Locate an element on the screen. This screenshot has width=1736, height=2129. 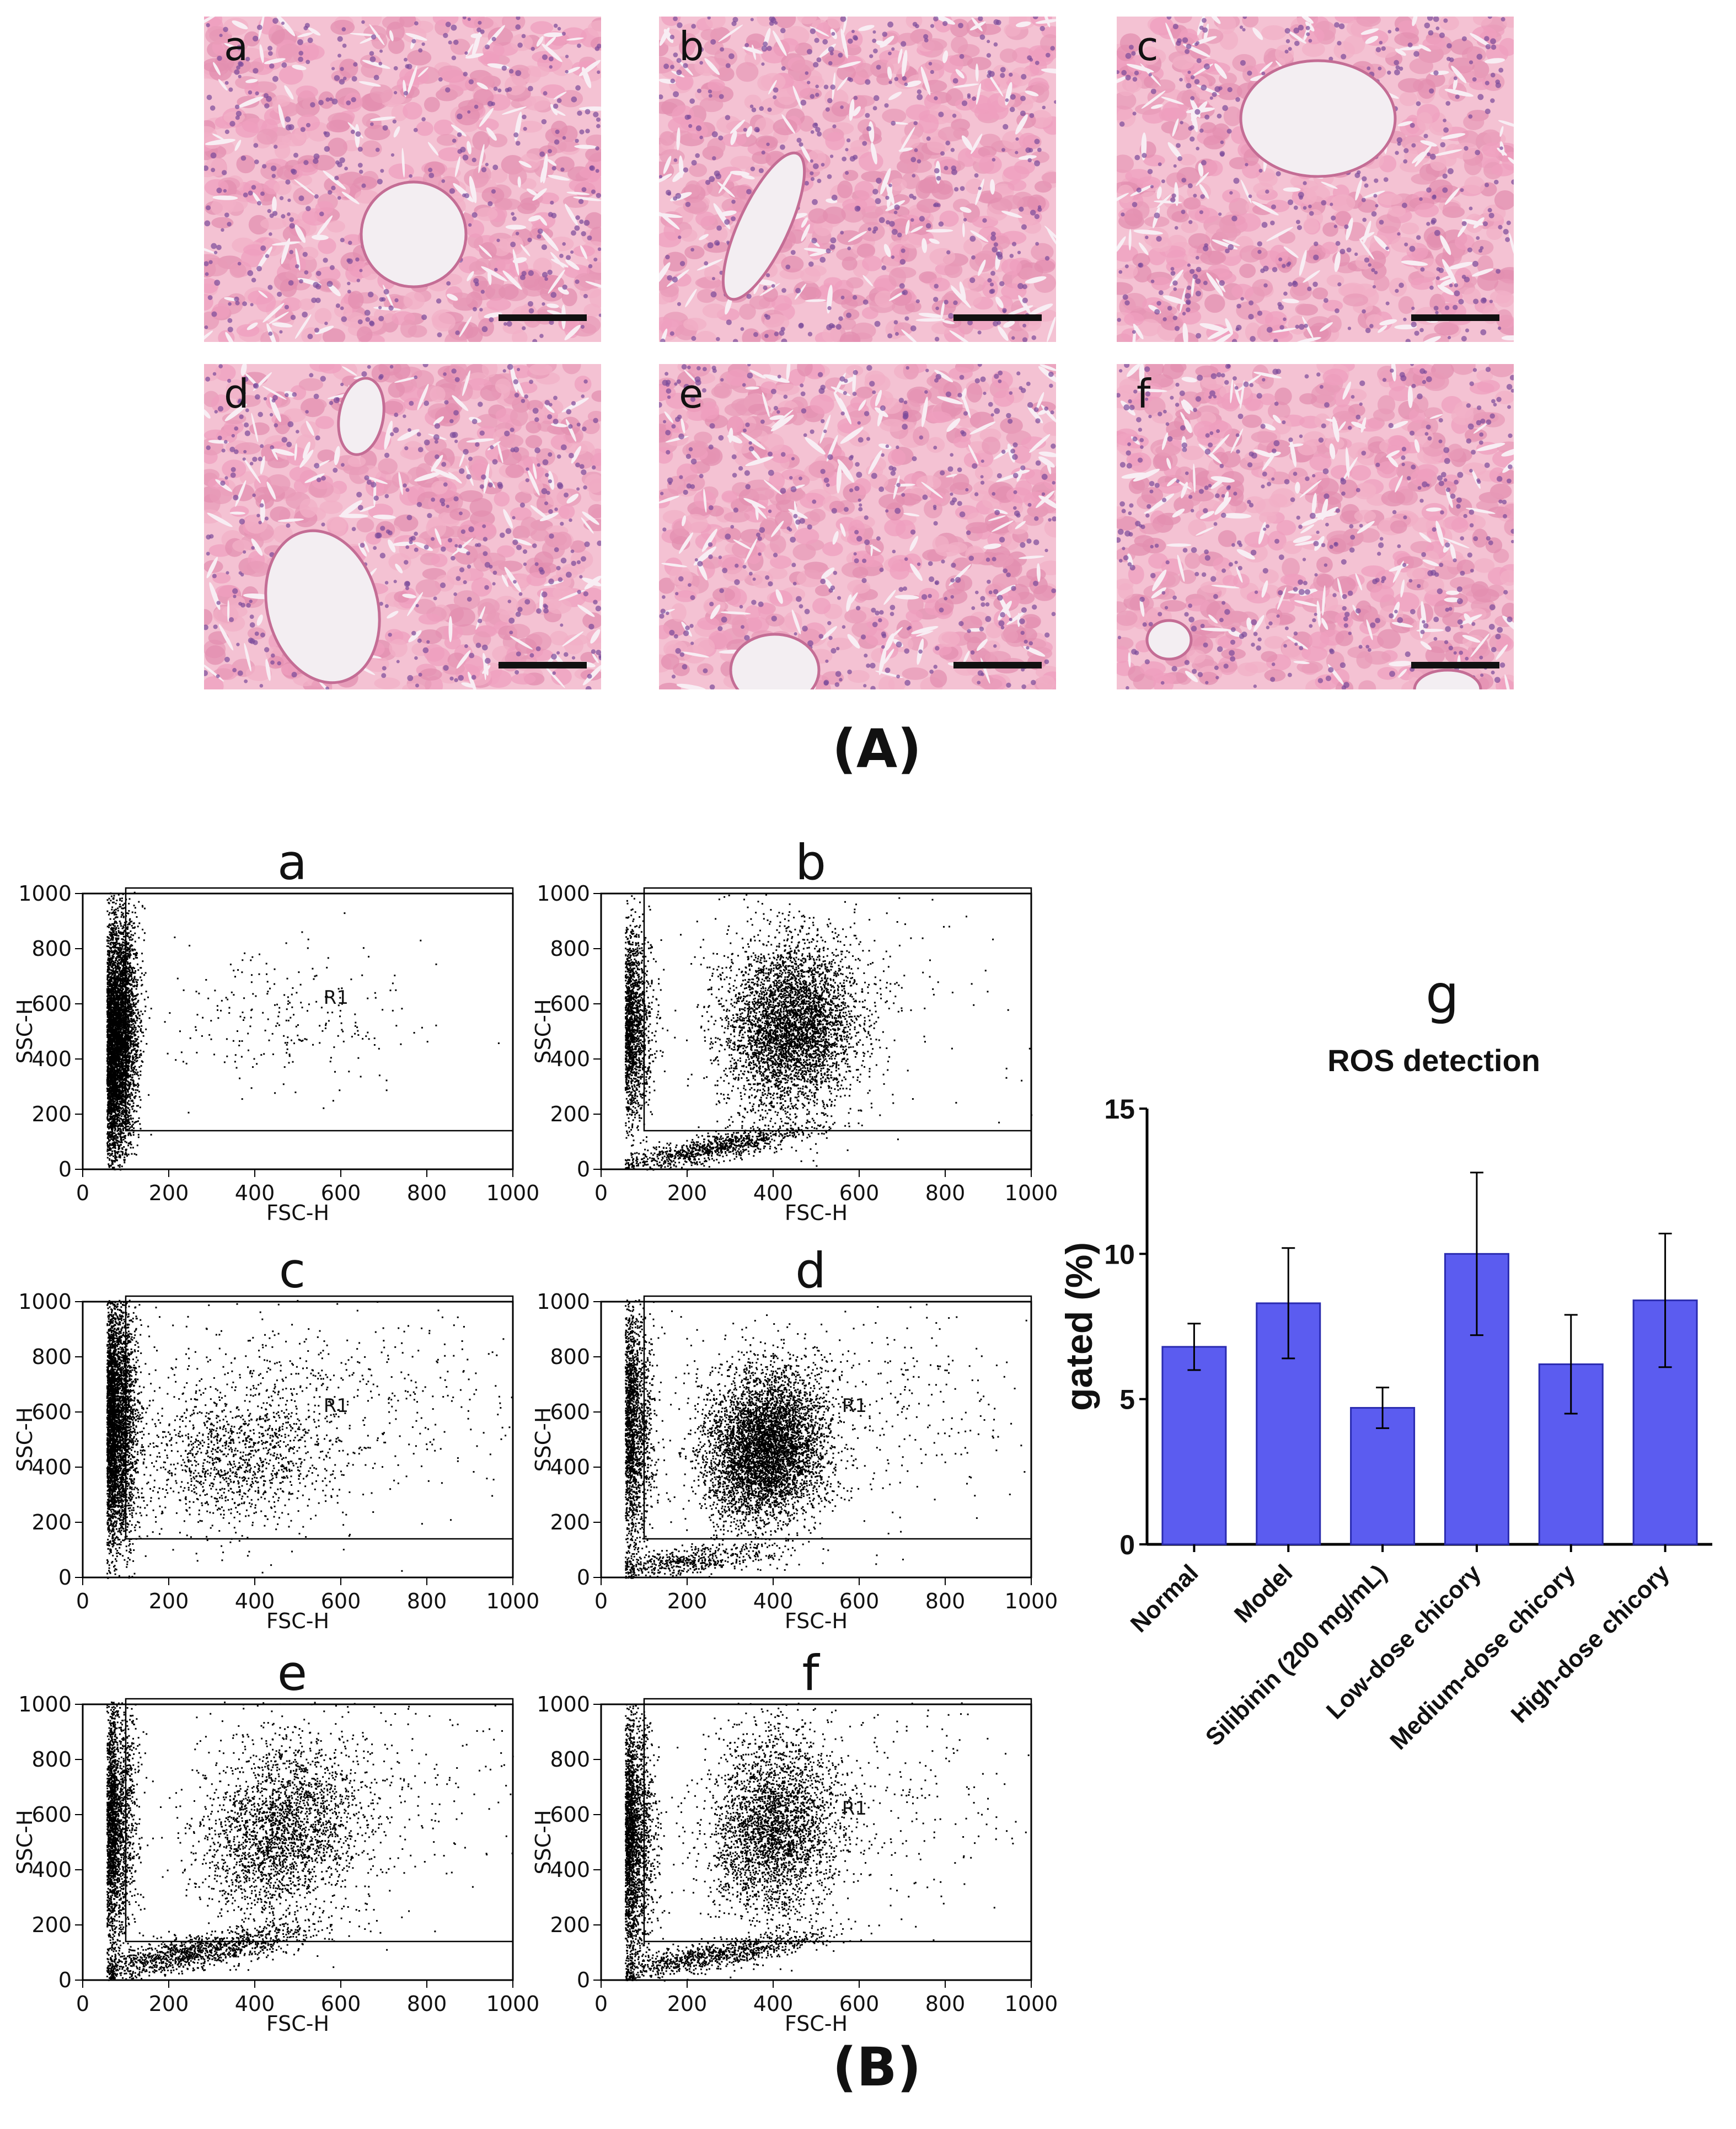
category-label: Low-dose chicory is located at coordinates (1404, 1642).